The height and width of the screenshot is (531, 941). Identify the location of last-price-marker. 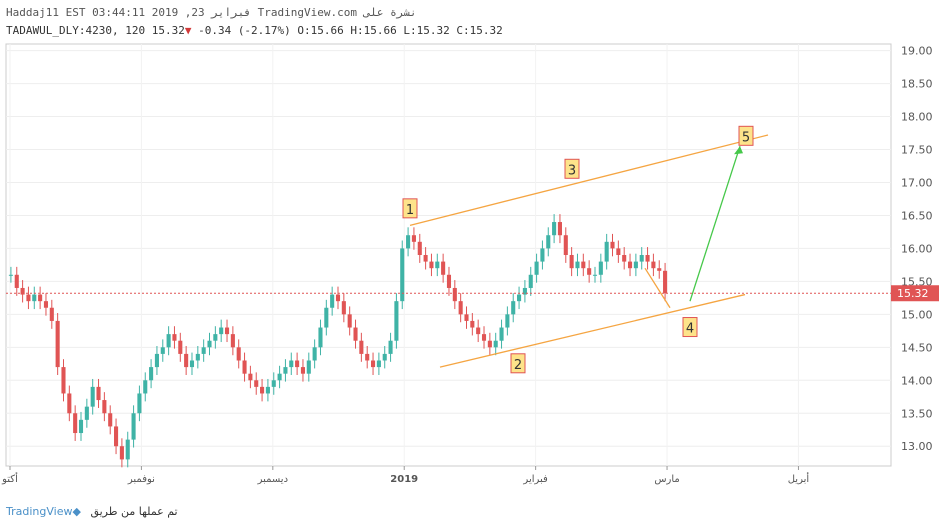
(915, 293).